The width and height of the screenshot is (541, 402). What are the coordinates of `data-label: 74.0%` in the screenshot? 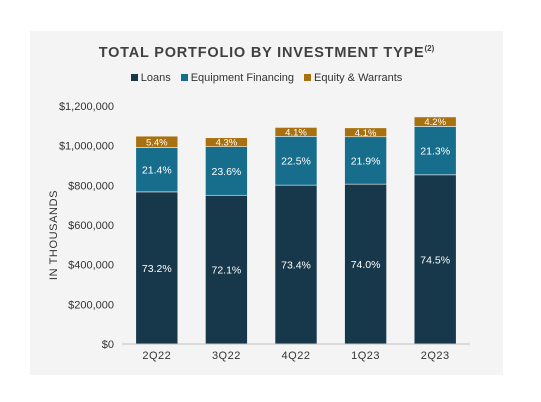 It's located at (366, 265).